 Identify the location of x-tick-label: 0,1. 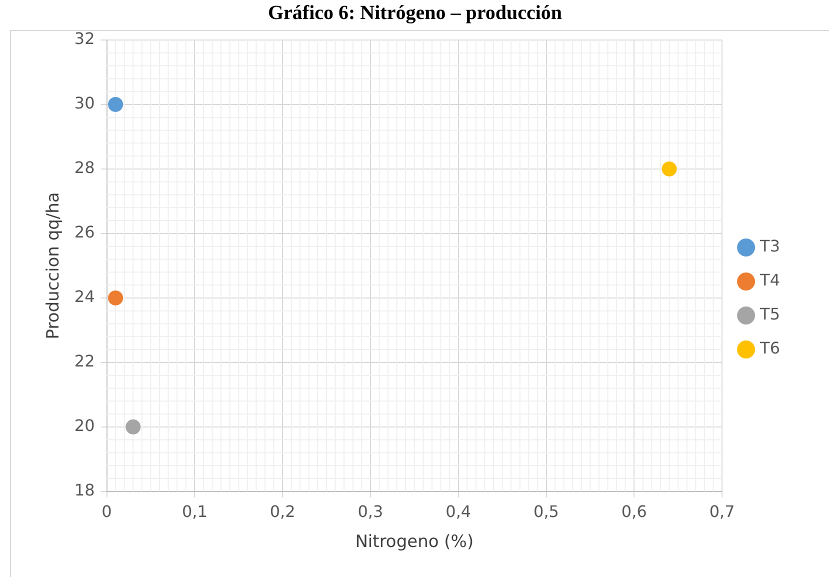
(195, 512).